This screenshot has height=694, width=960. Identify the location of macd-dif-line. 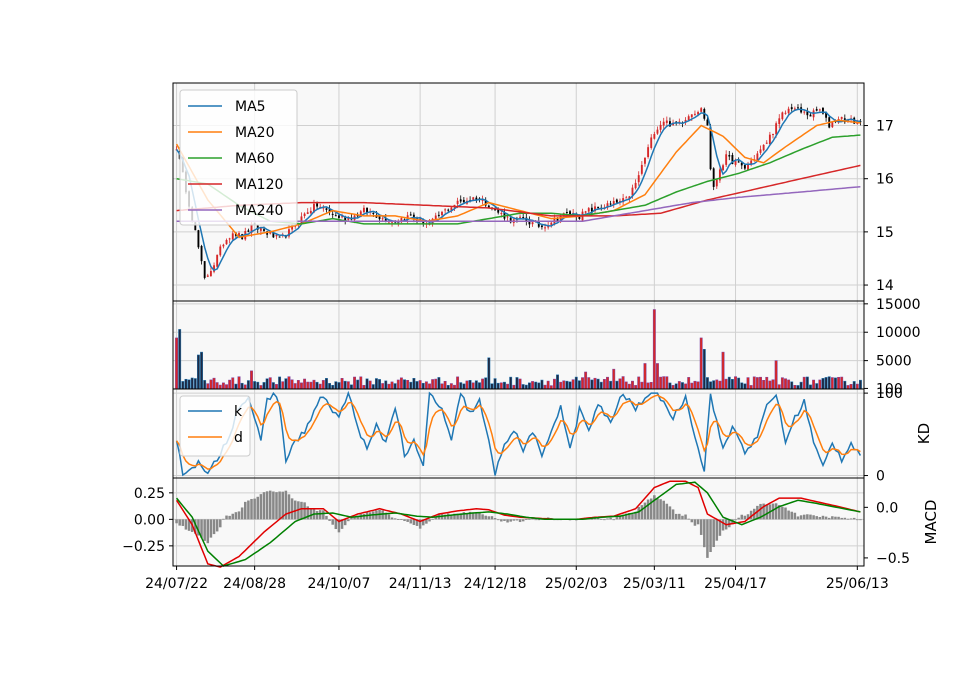
(518, 524).